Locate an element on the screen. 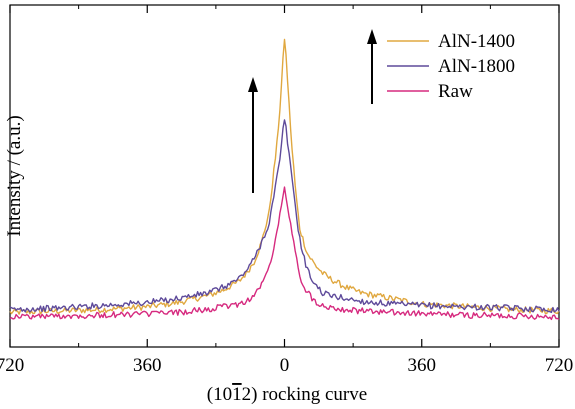  legend-label-aln-1400: AlN-1400 is located at coordinates (476, 41).